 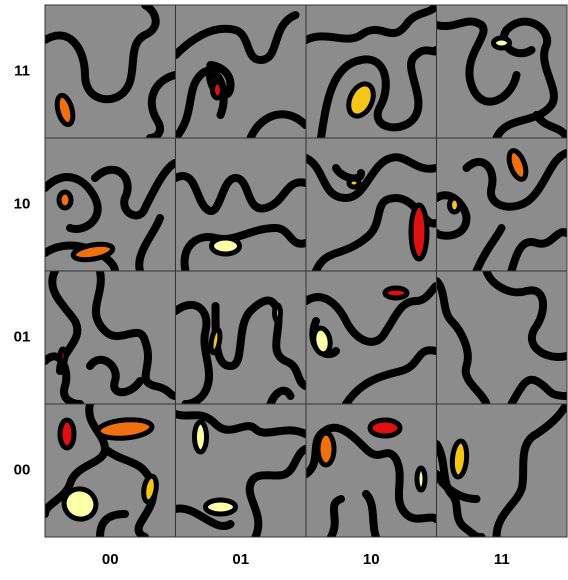 I want to click on row-label: 11, so click(x=22, y=70).